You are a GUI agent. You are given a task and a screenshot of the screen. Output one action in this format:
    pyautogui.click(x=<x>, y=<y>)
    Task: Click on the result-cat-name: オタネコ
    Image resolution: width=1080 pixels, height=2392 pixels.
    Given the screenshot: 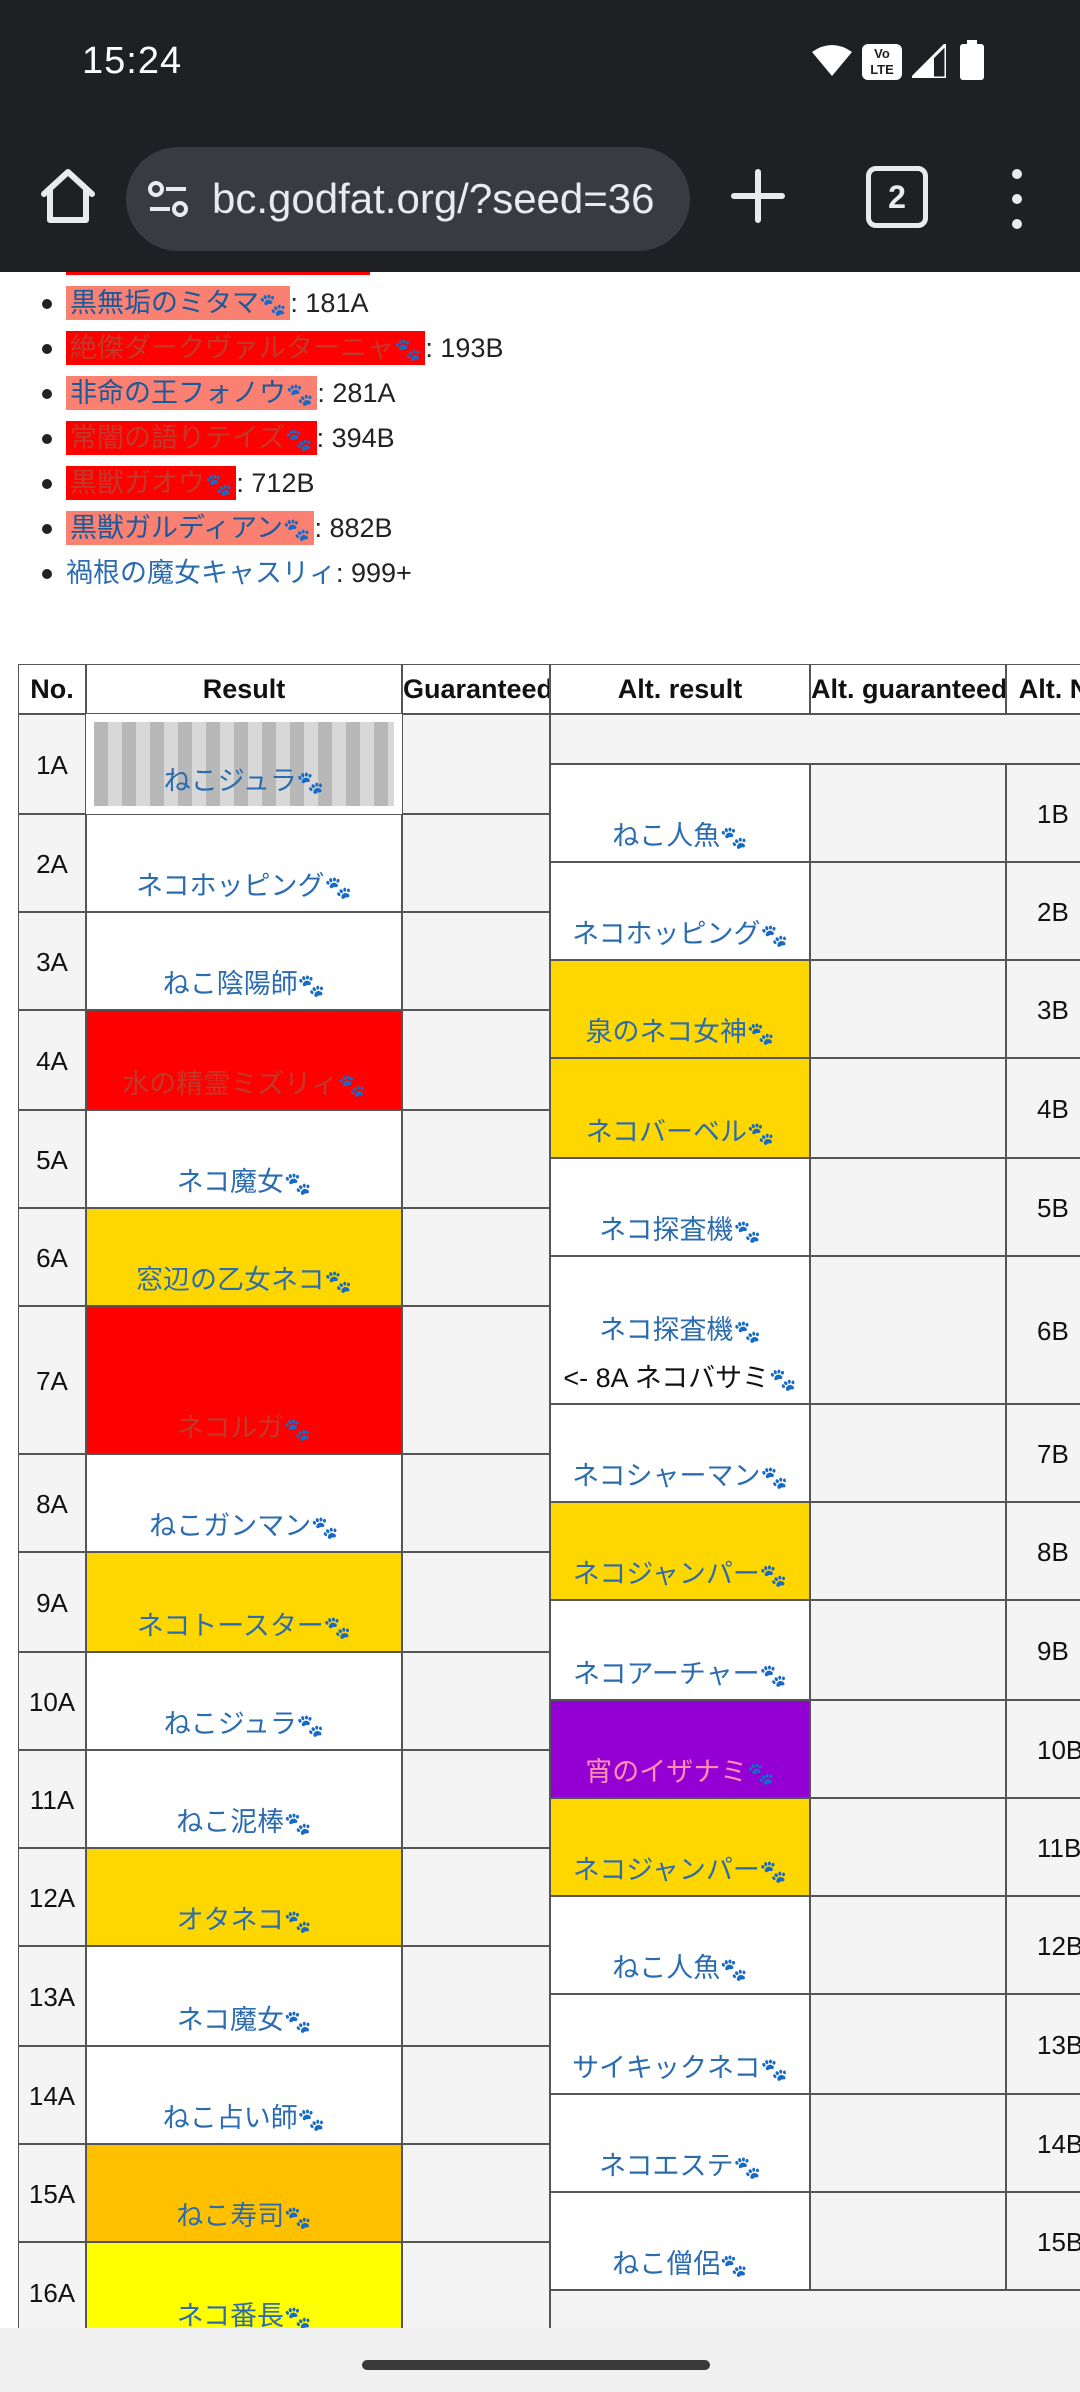 What is the action you would take?
    pyautogui.click(x=230, y=1920)
    